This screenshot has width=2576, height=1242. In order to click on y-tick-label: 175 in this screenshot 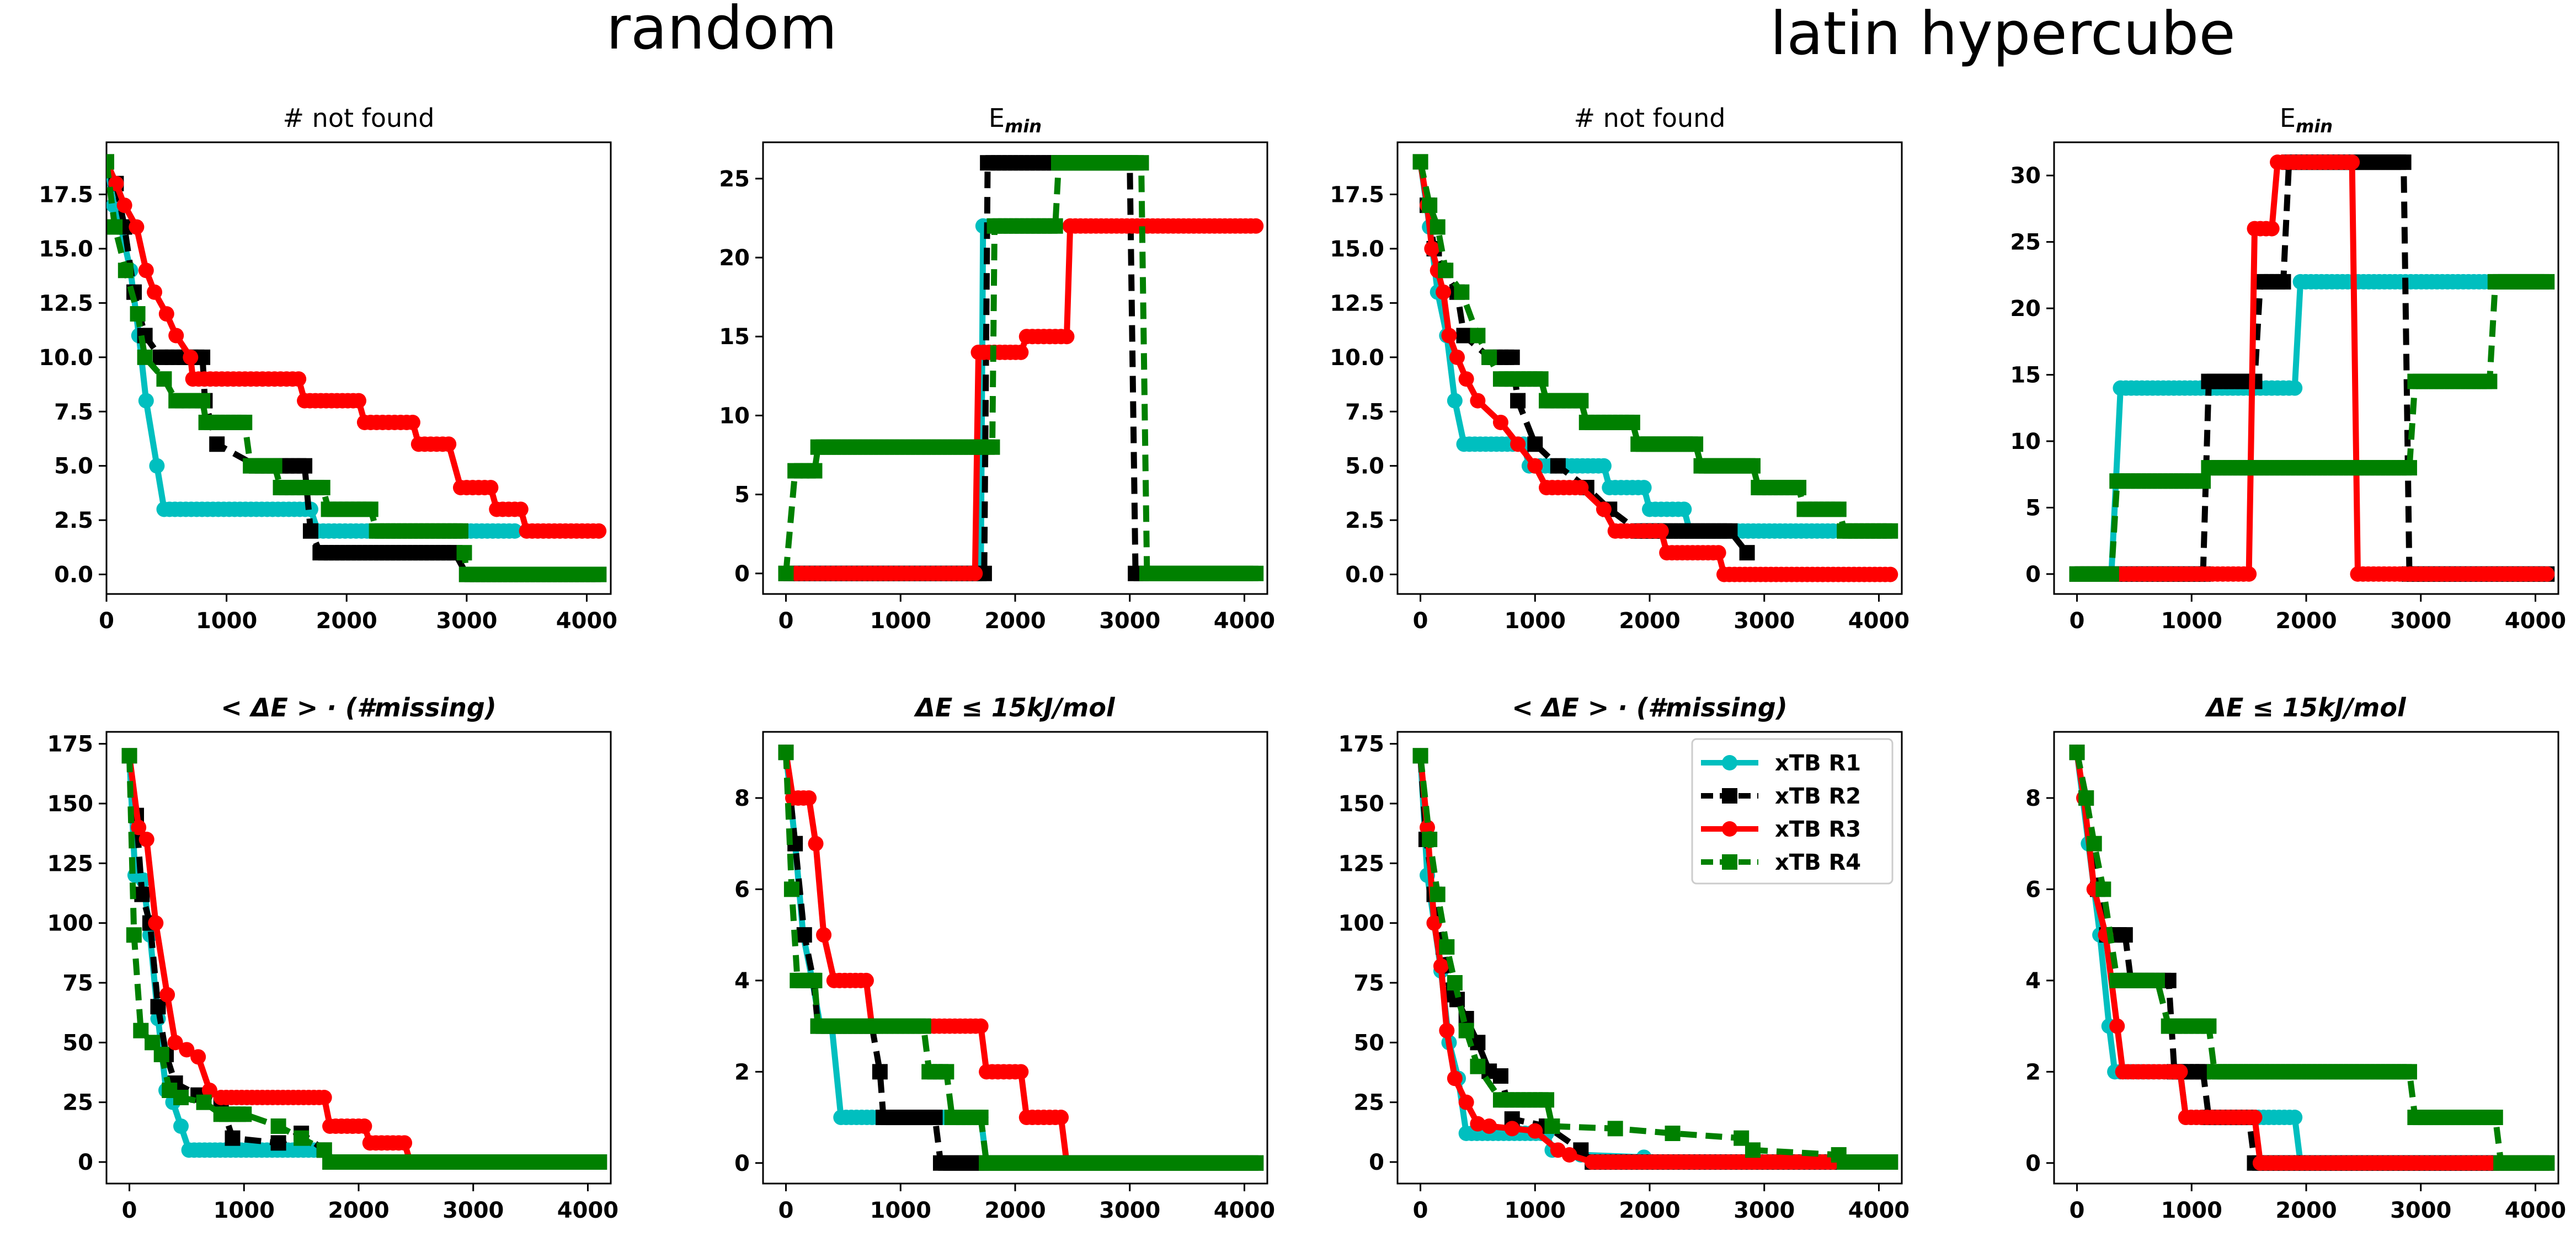, I will do `click(70, 744)`.